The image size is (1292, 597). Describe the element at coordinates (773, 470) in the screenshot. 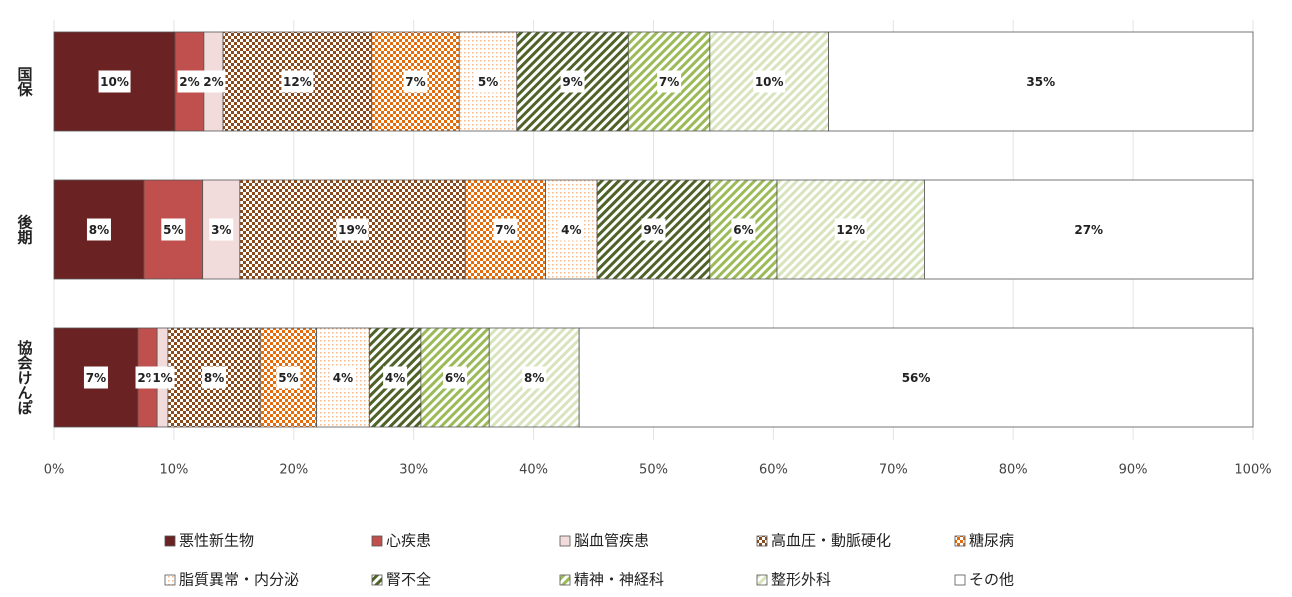

I see `x-tick-label: 60%` at that location.